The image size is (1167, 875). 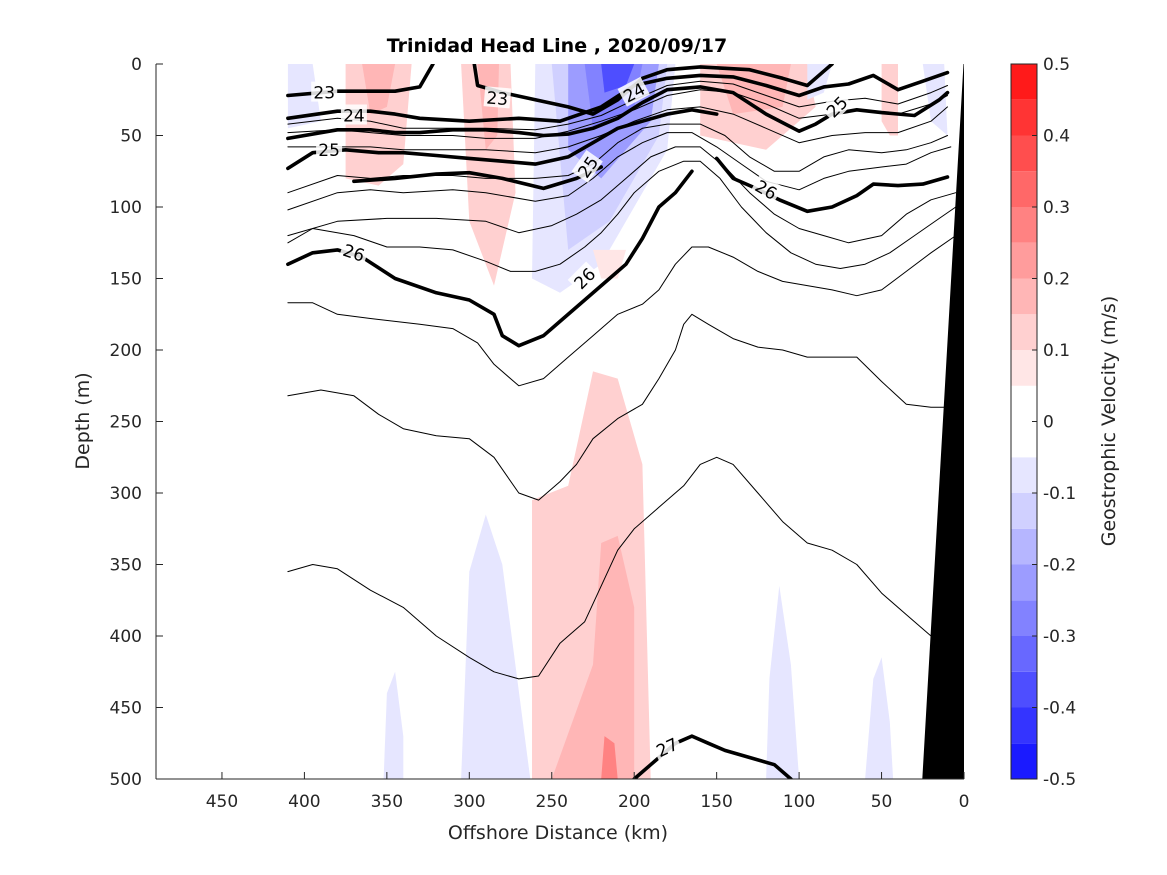 I want to click on colorbar-tick-label: 0.2, so click(x=1056, y=280).